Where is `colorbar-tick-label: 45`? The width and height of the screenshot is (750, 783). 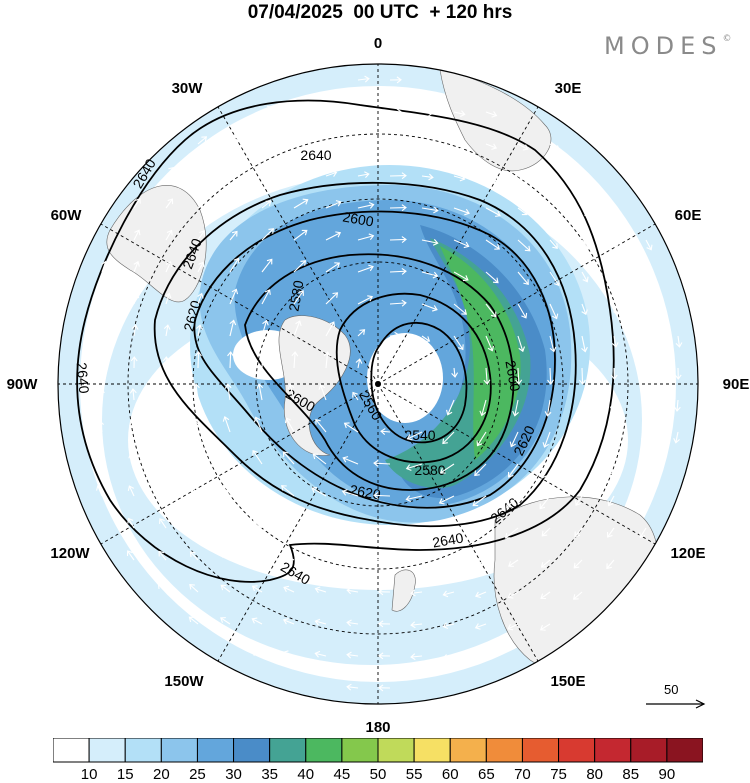
colorbar-tick-label: 45 is located at coordinates (342, 774).